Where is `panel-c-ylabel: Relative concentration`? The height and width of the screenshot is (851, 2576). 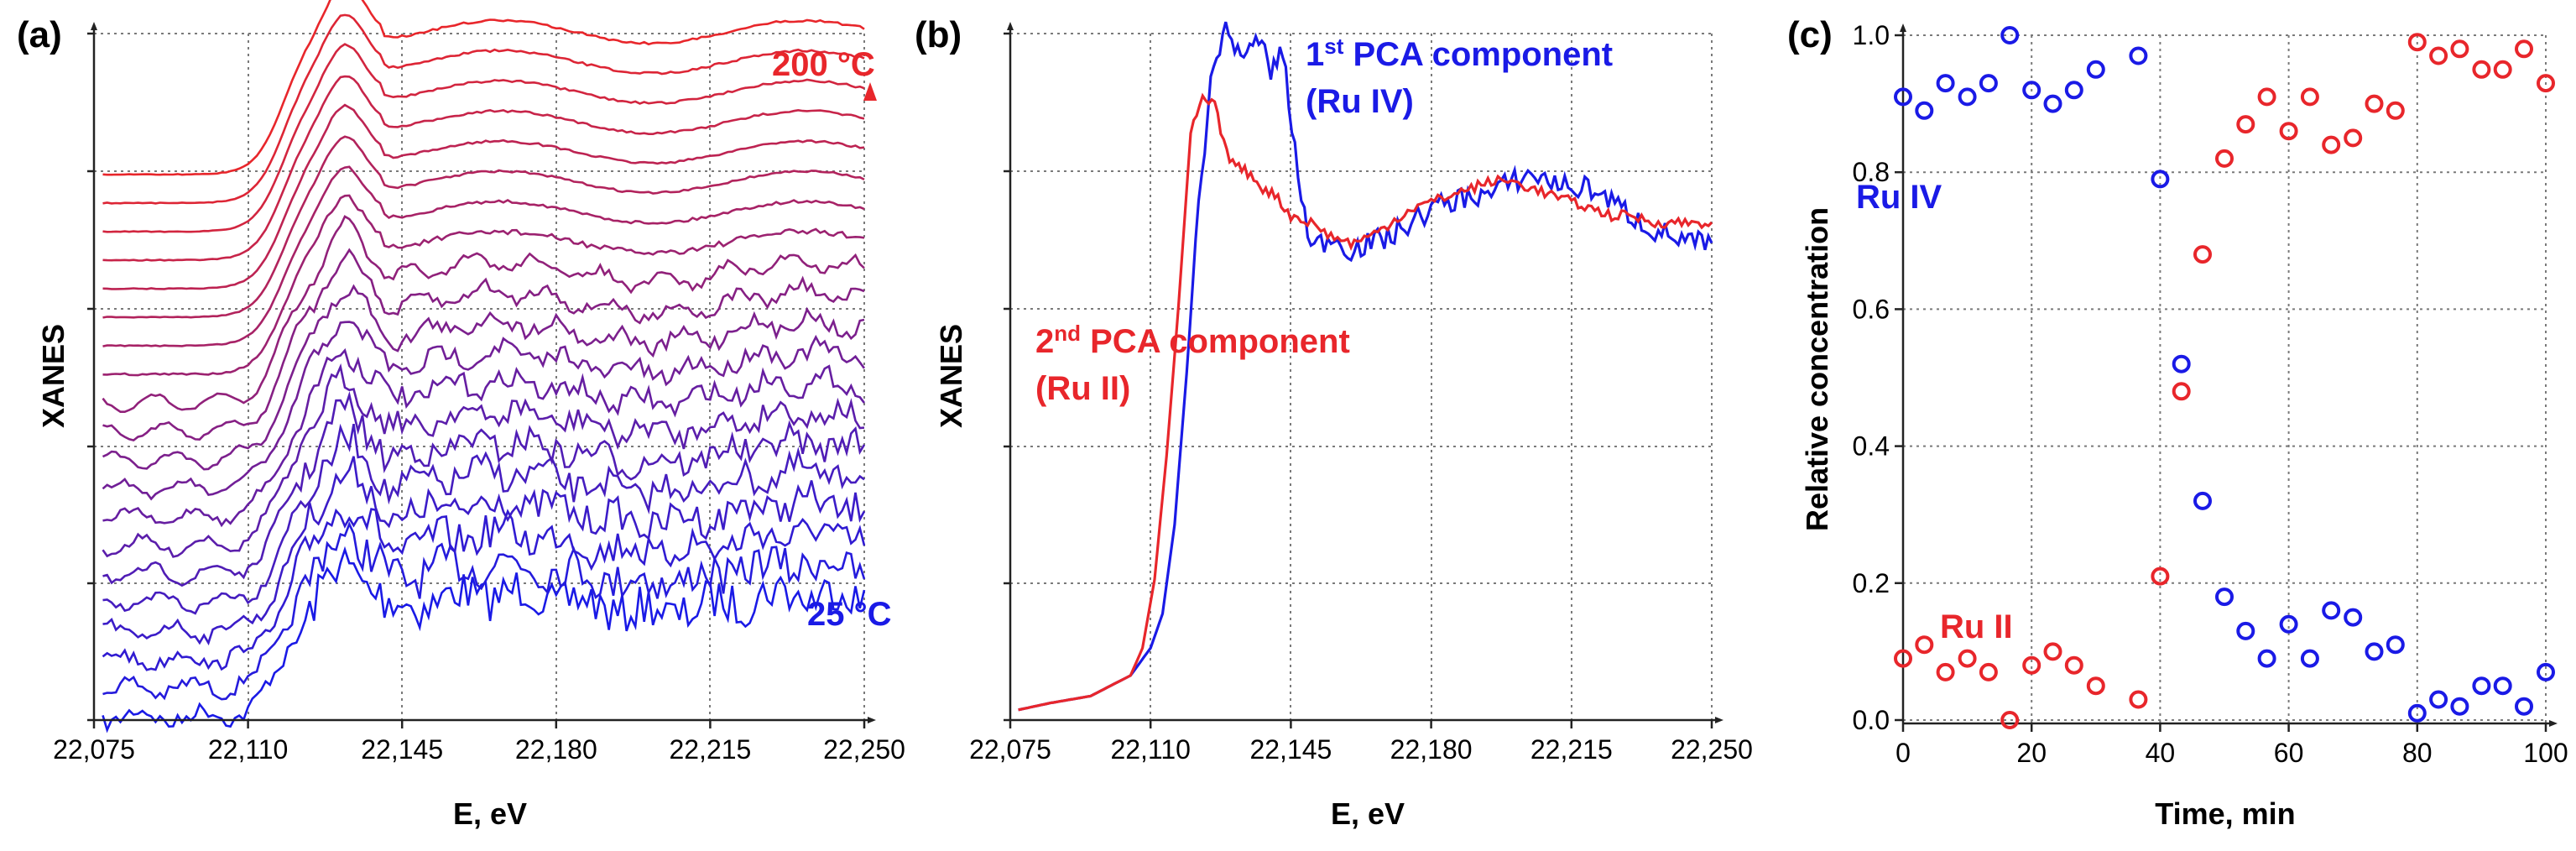
panel-c-ylabel: Relative concentration is located at coordinates (1817, 369).